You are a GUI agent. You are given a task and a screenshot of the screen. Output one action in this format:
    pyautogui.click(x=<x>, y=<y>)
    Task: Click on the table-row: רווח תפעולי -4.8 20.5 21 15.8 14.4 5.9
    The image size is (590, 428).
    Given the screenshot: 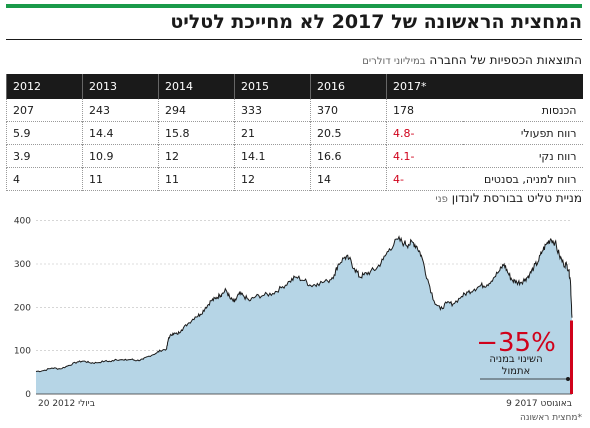 What is the action you would take?
    pyautogui.click(x=294, y=133)
    